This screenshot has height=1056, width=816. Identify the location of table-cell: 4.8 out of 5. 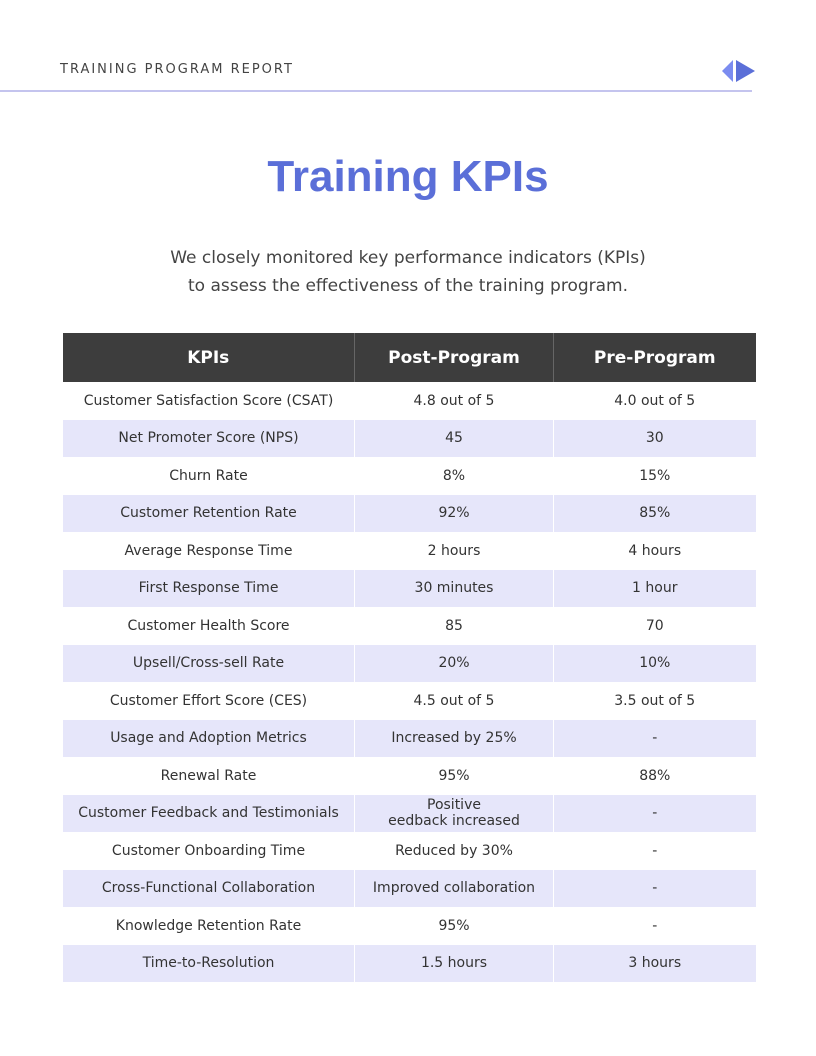
(454, 401).